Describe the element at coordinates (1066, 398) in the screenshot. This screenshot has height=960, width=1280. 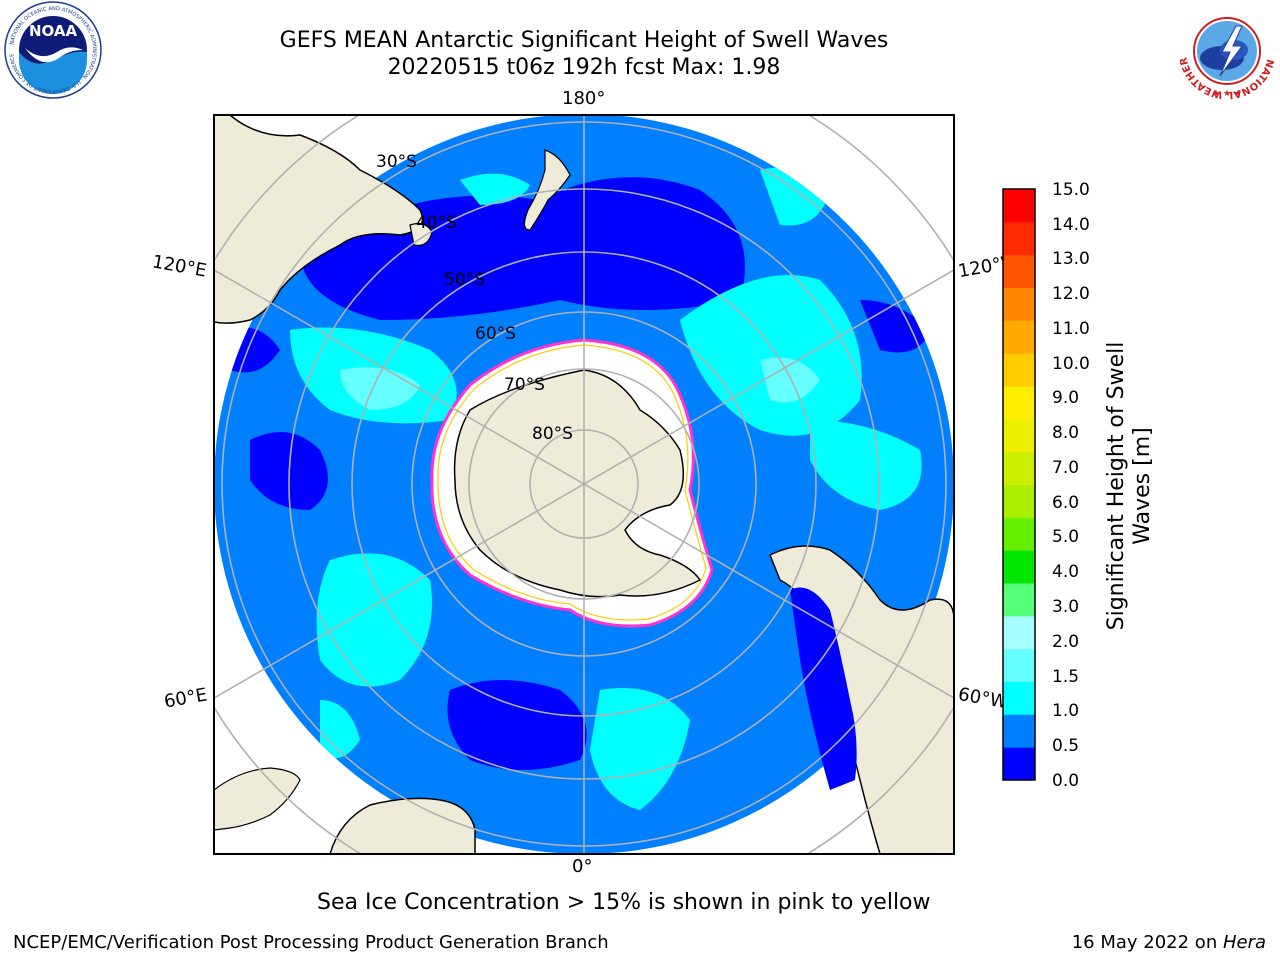
I see `colorbar-tick: 9.0` at that location.